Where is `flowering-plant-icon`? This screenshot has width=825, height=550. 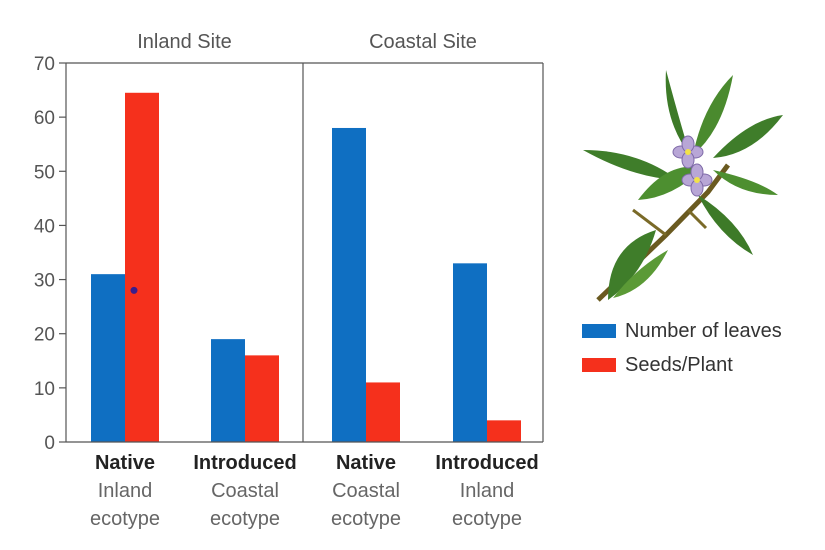
flowering-plant-icon is located at coordinates (685, 185).